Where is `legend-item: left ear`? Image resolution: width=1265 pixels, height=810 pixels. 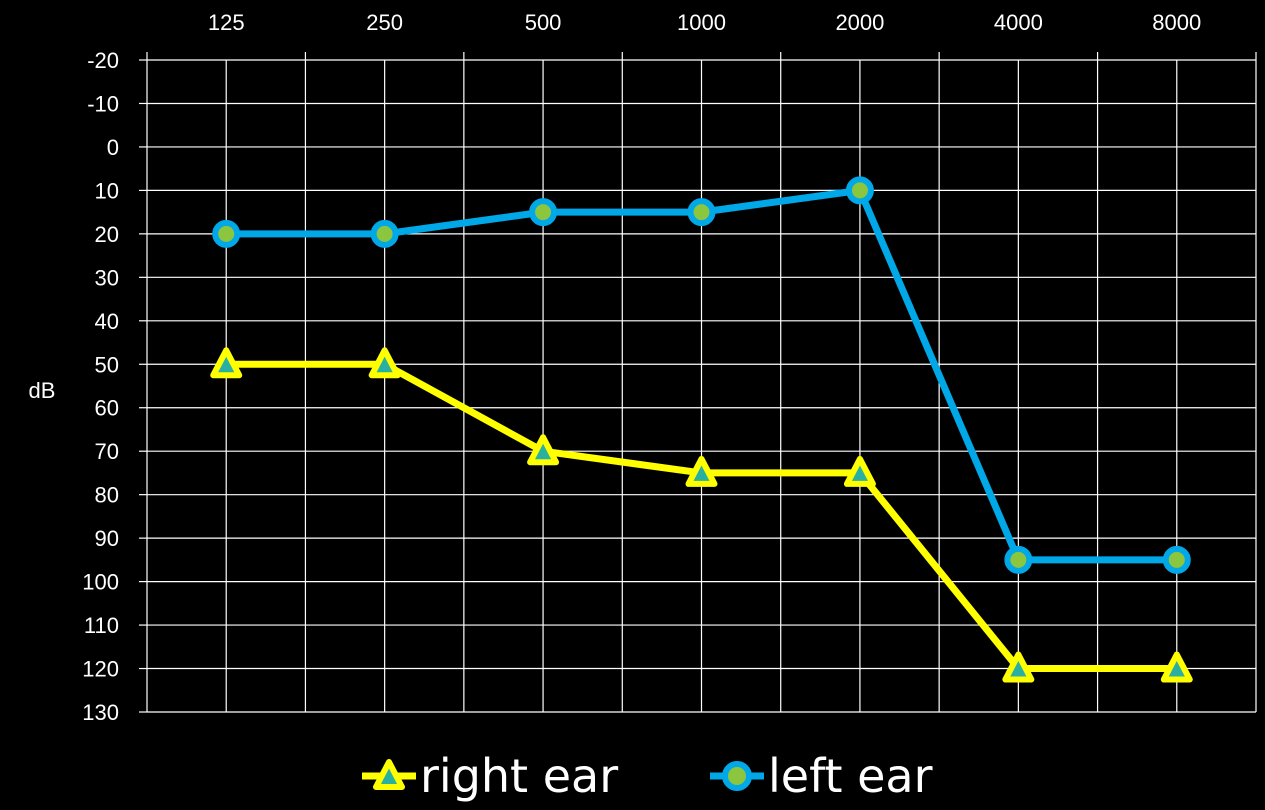
legend-item: left ear is located at coordinates (821, 776).